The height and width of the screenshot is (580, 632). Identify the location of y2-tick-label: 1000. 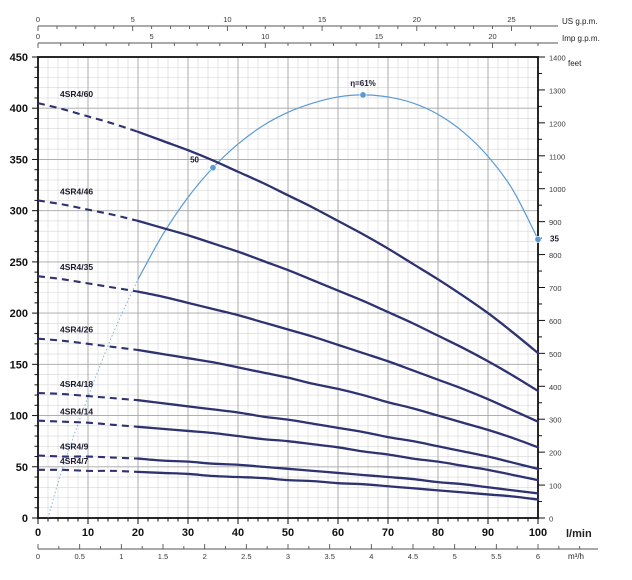
(557, 189).